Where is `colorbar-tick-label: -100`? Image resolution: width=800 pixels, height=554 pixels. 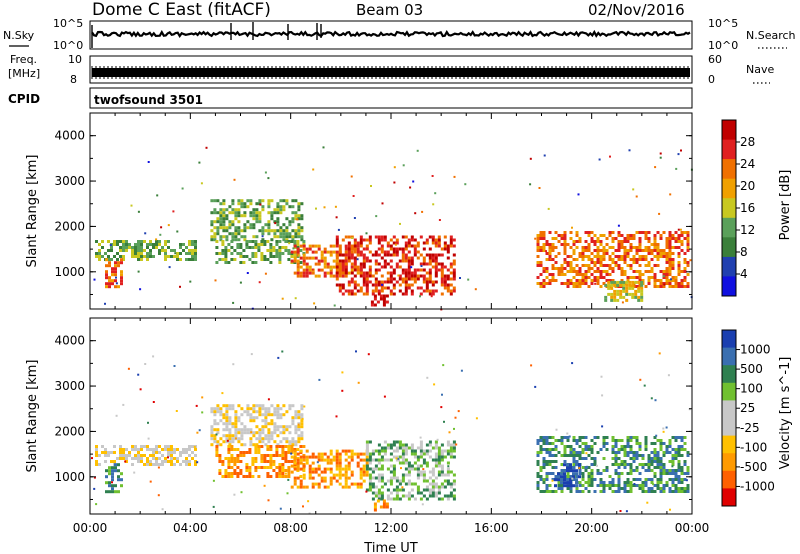
colorbar-tick-label: -100 is located at coordinates (753, 447).